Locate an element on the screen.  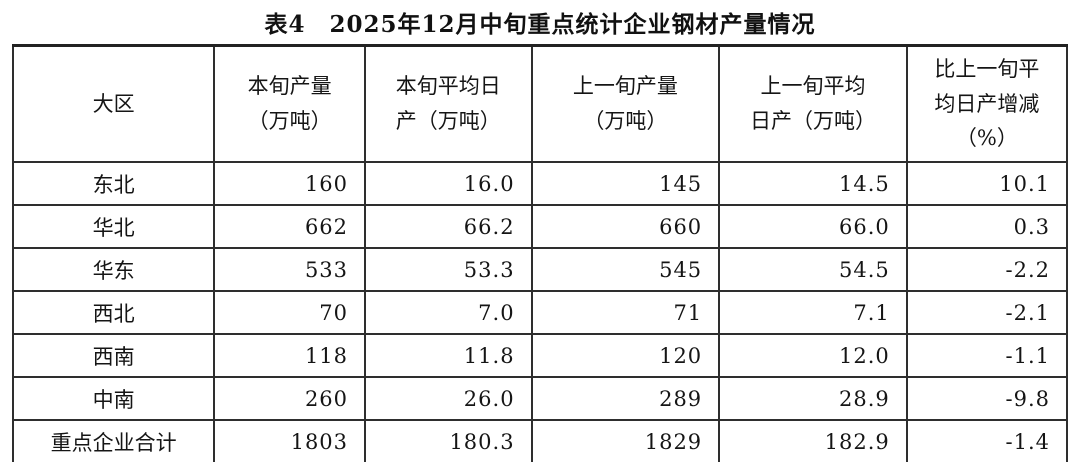
value-cell: 145 is located at coordinates (625, 183).